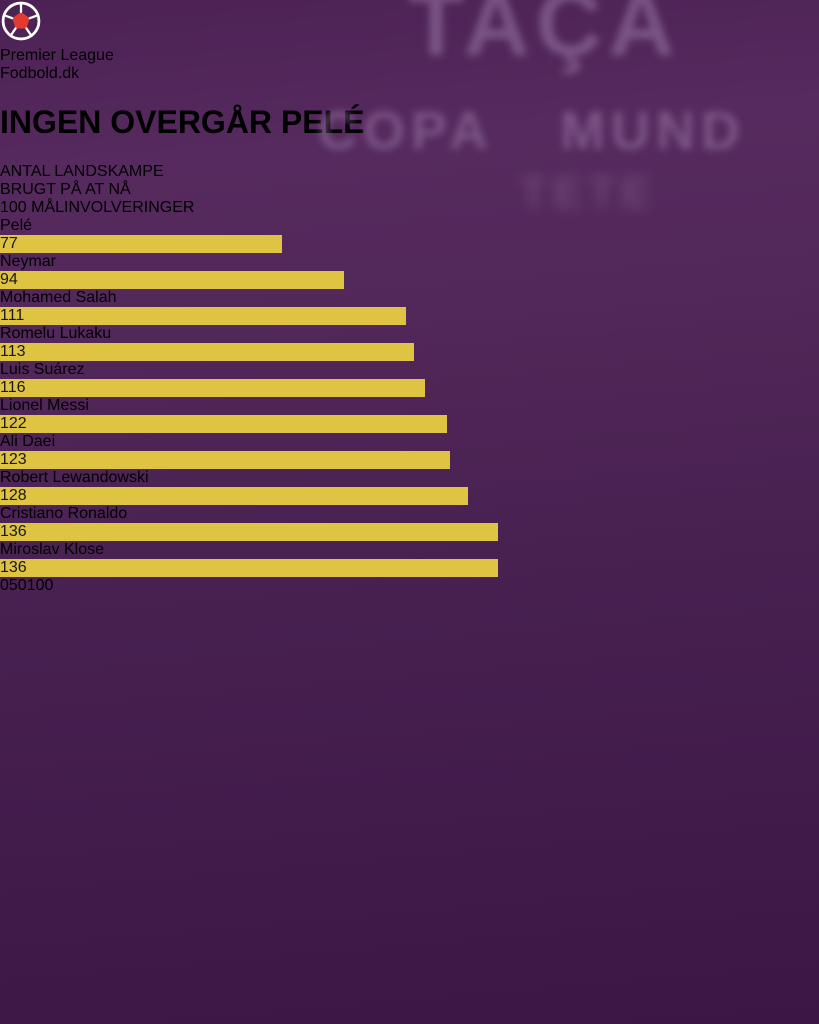 The width and height of the screenshot is (819, 1024). Describe the element at coordinates (65, 189) in the screenshot. I see `subtitle-line: BRUGT PÅ AT NÅ` at that location.